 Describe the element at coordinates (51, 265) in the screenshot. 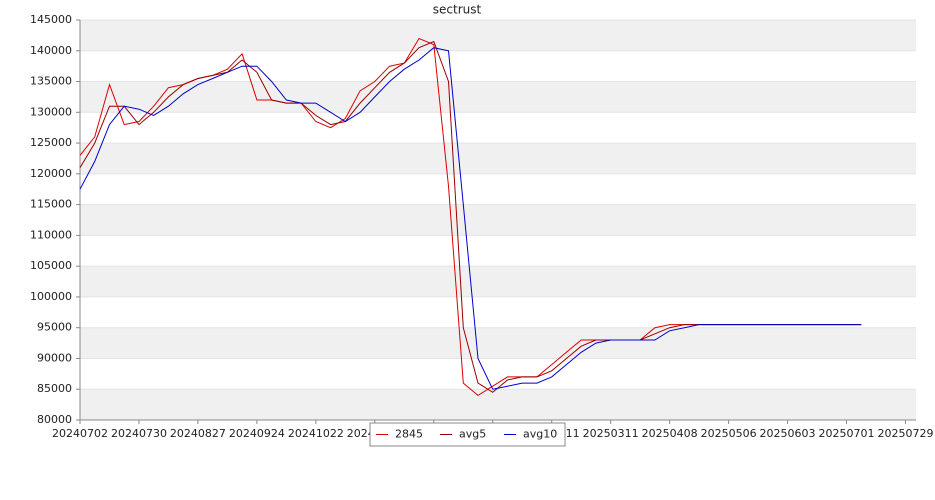

I see `y-tick-label: 105000` at that location.